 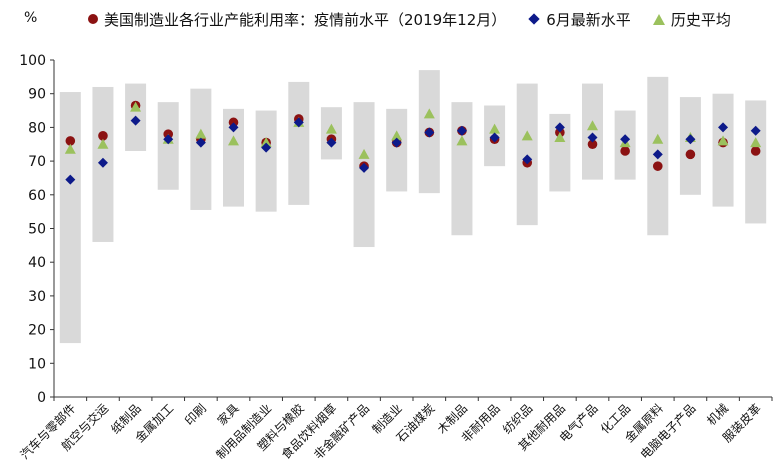 I want to click on y-tick-label: 20, so click(x=37, y=331).